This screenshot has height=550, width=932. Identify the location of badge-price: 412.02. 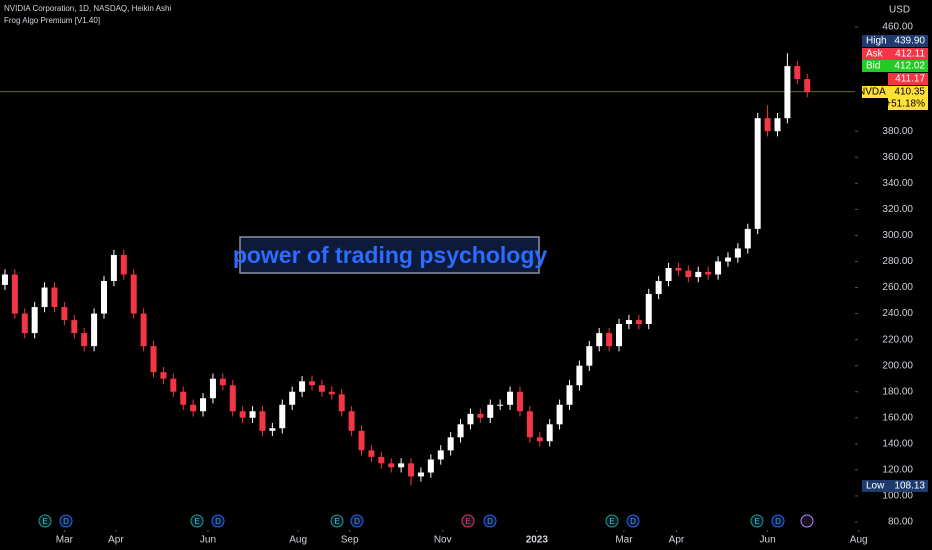
(909, 66).